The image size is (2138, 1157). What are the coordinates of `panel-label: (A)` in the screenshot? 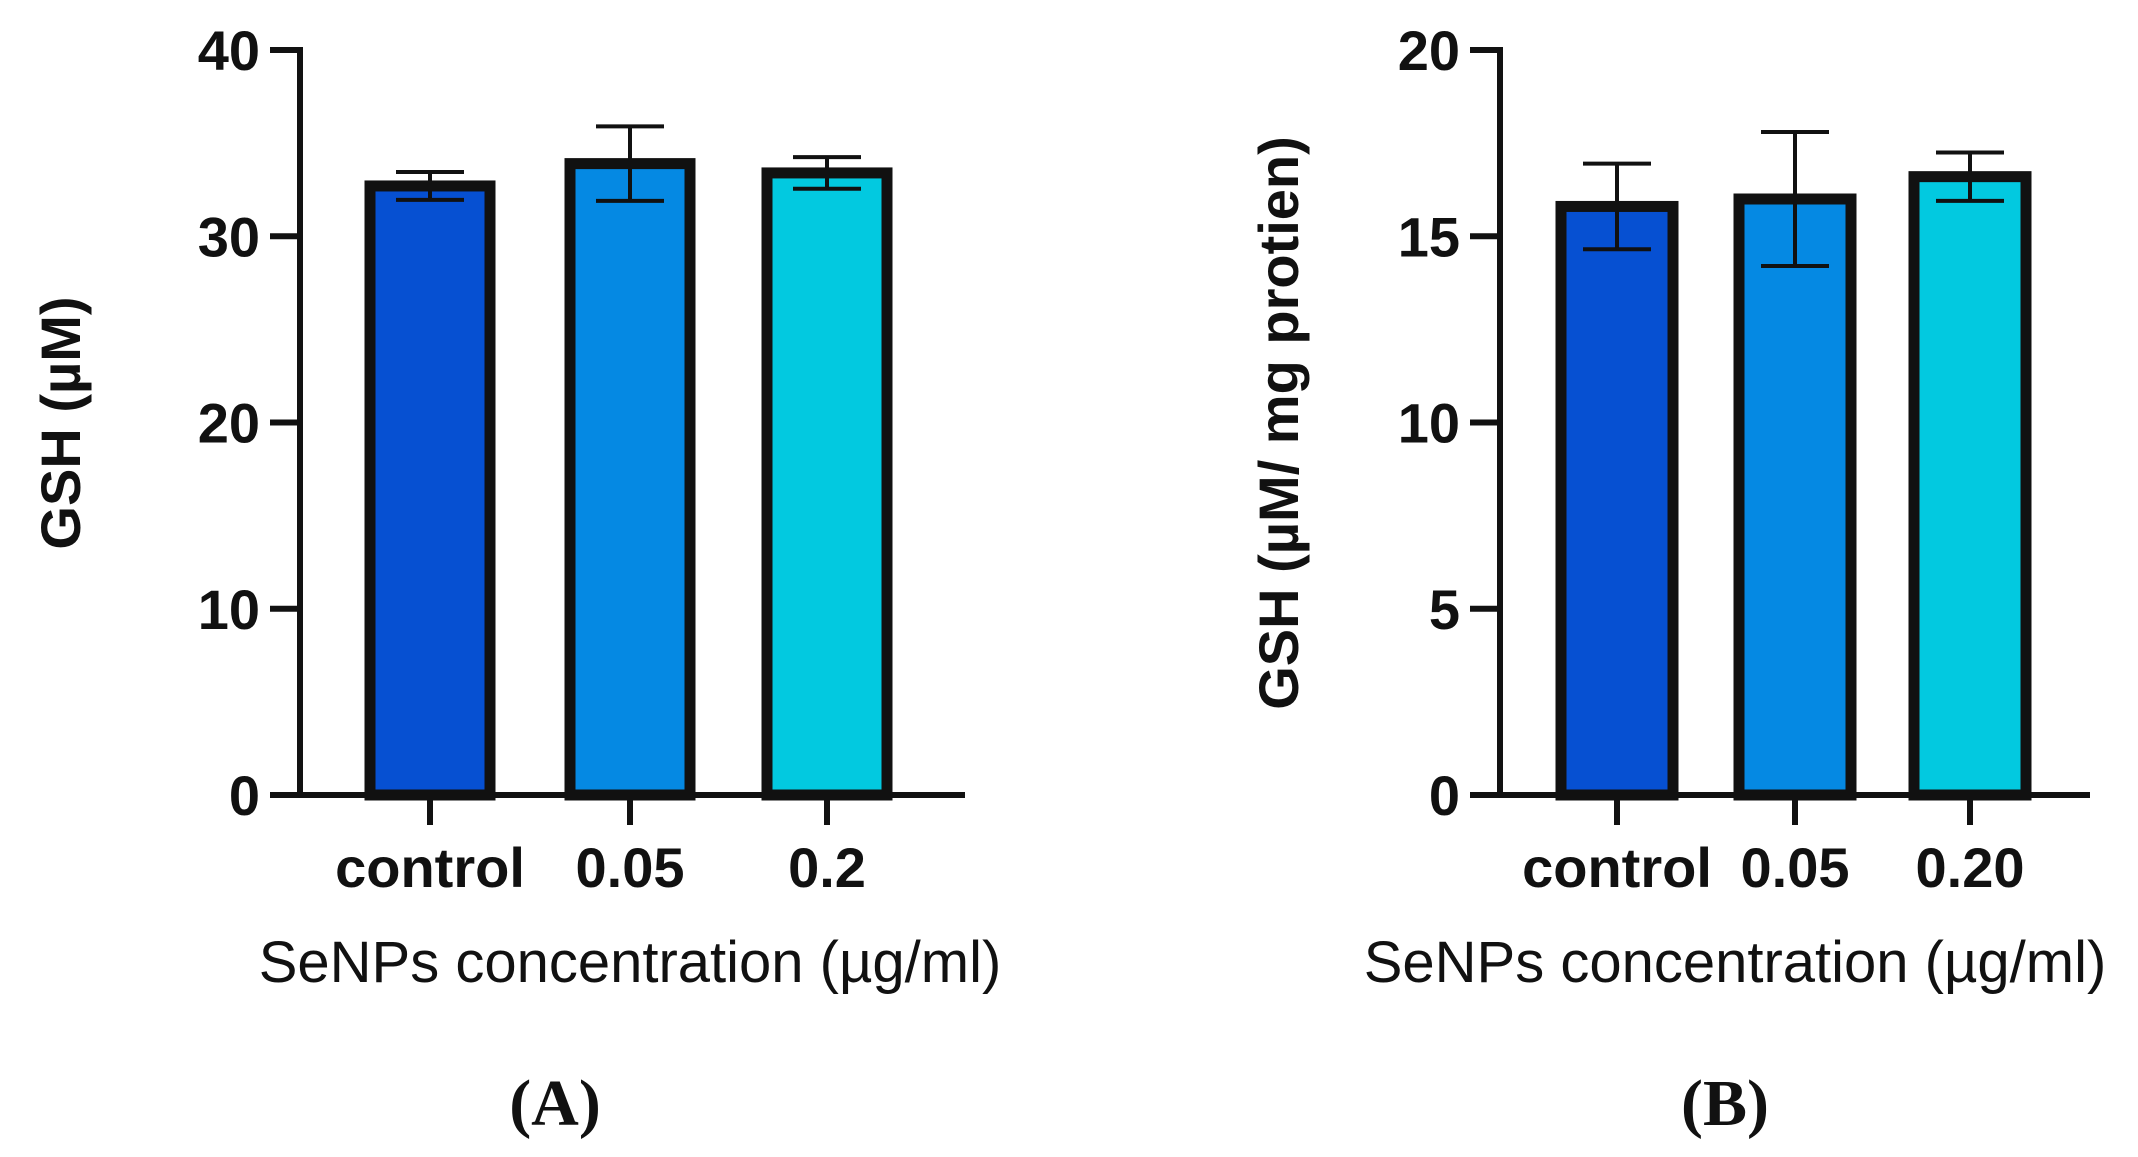 It's located at (555, 1103).